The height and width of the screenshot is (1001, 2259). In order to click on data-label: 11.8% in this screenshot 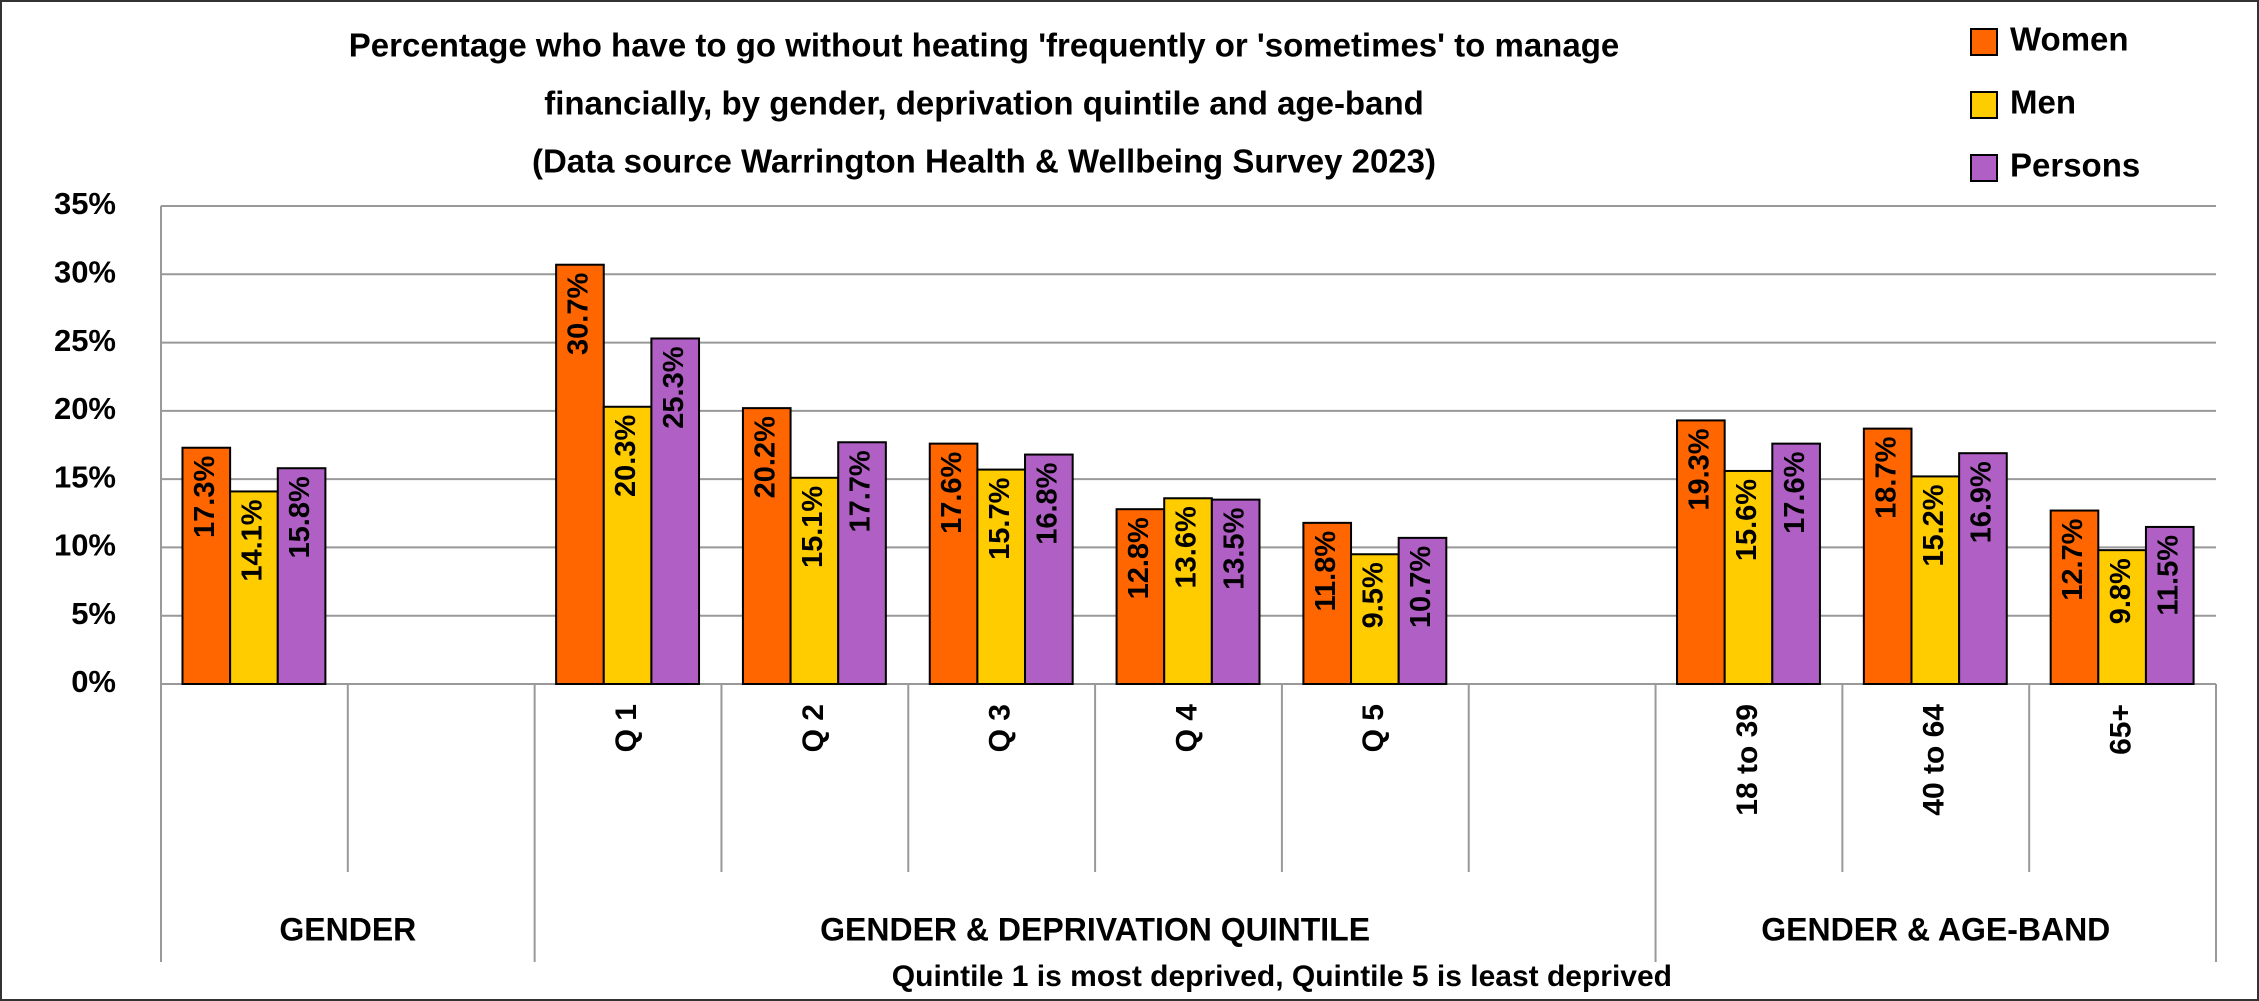, I will do `click(1326, 571)`.